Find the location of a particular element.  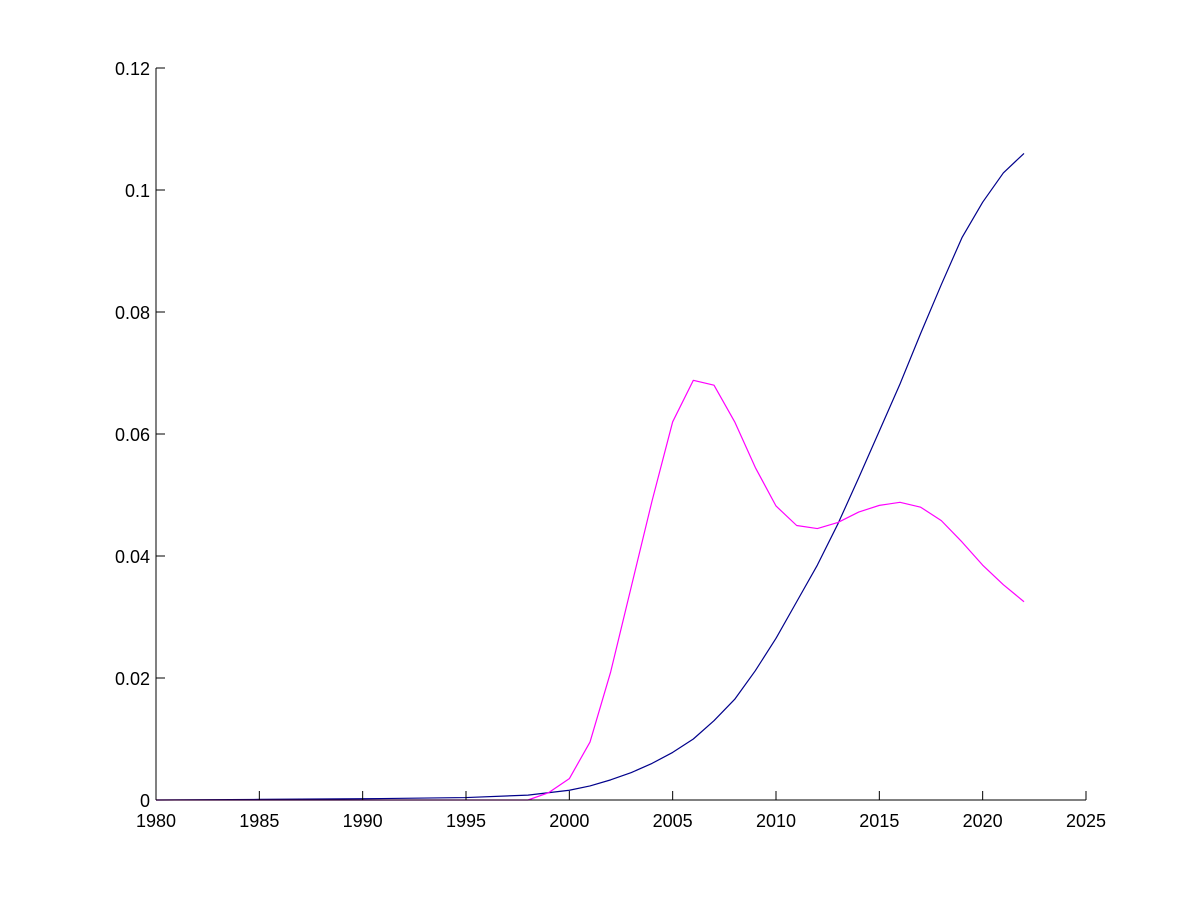

x-tick-label: 2010 is located at coordinates (776, 821).